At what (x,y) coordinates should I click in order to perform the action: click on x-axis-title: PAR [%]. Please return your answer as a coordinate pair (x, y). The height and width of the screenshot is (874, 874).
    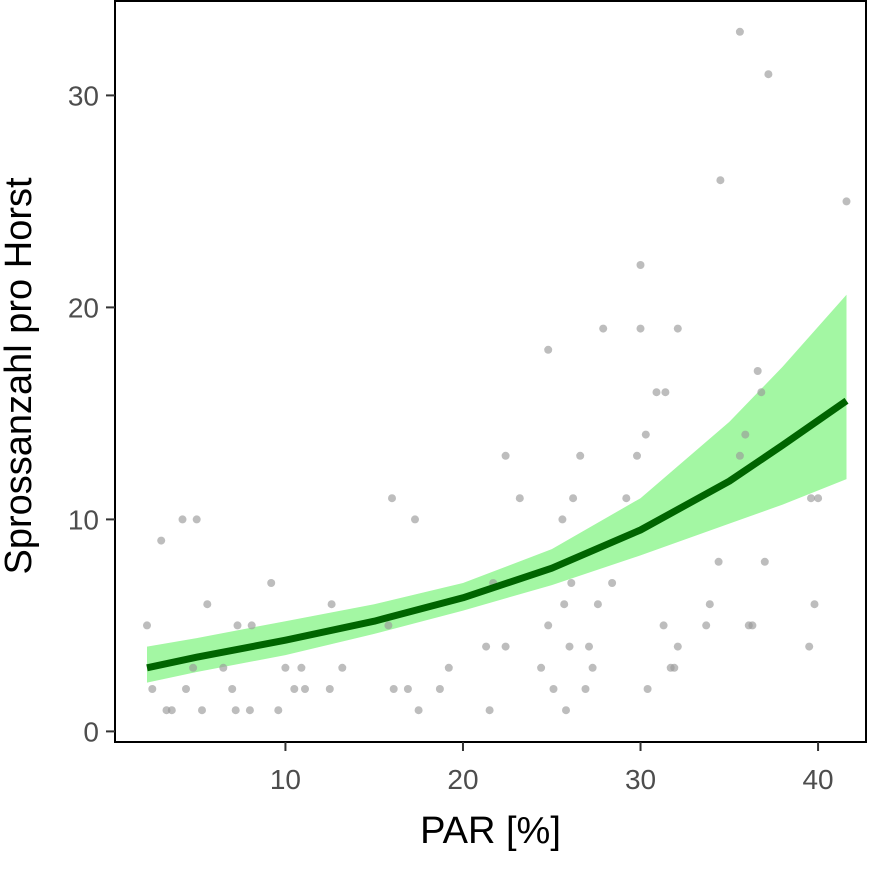
    Looking at the image, I should click on (490, 831).